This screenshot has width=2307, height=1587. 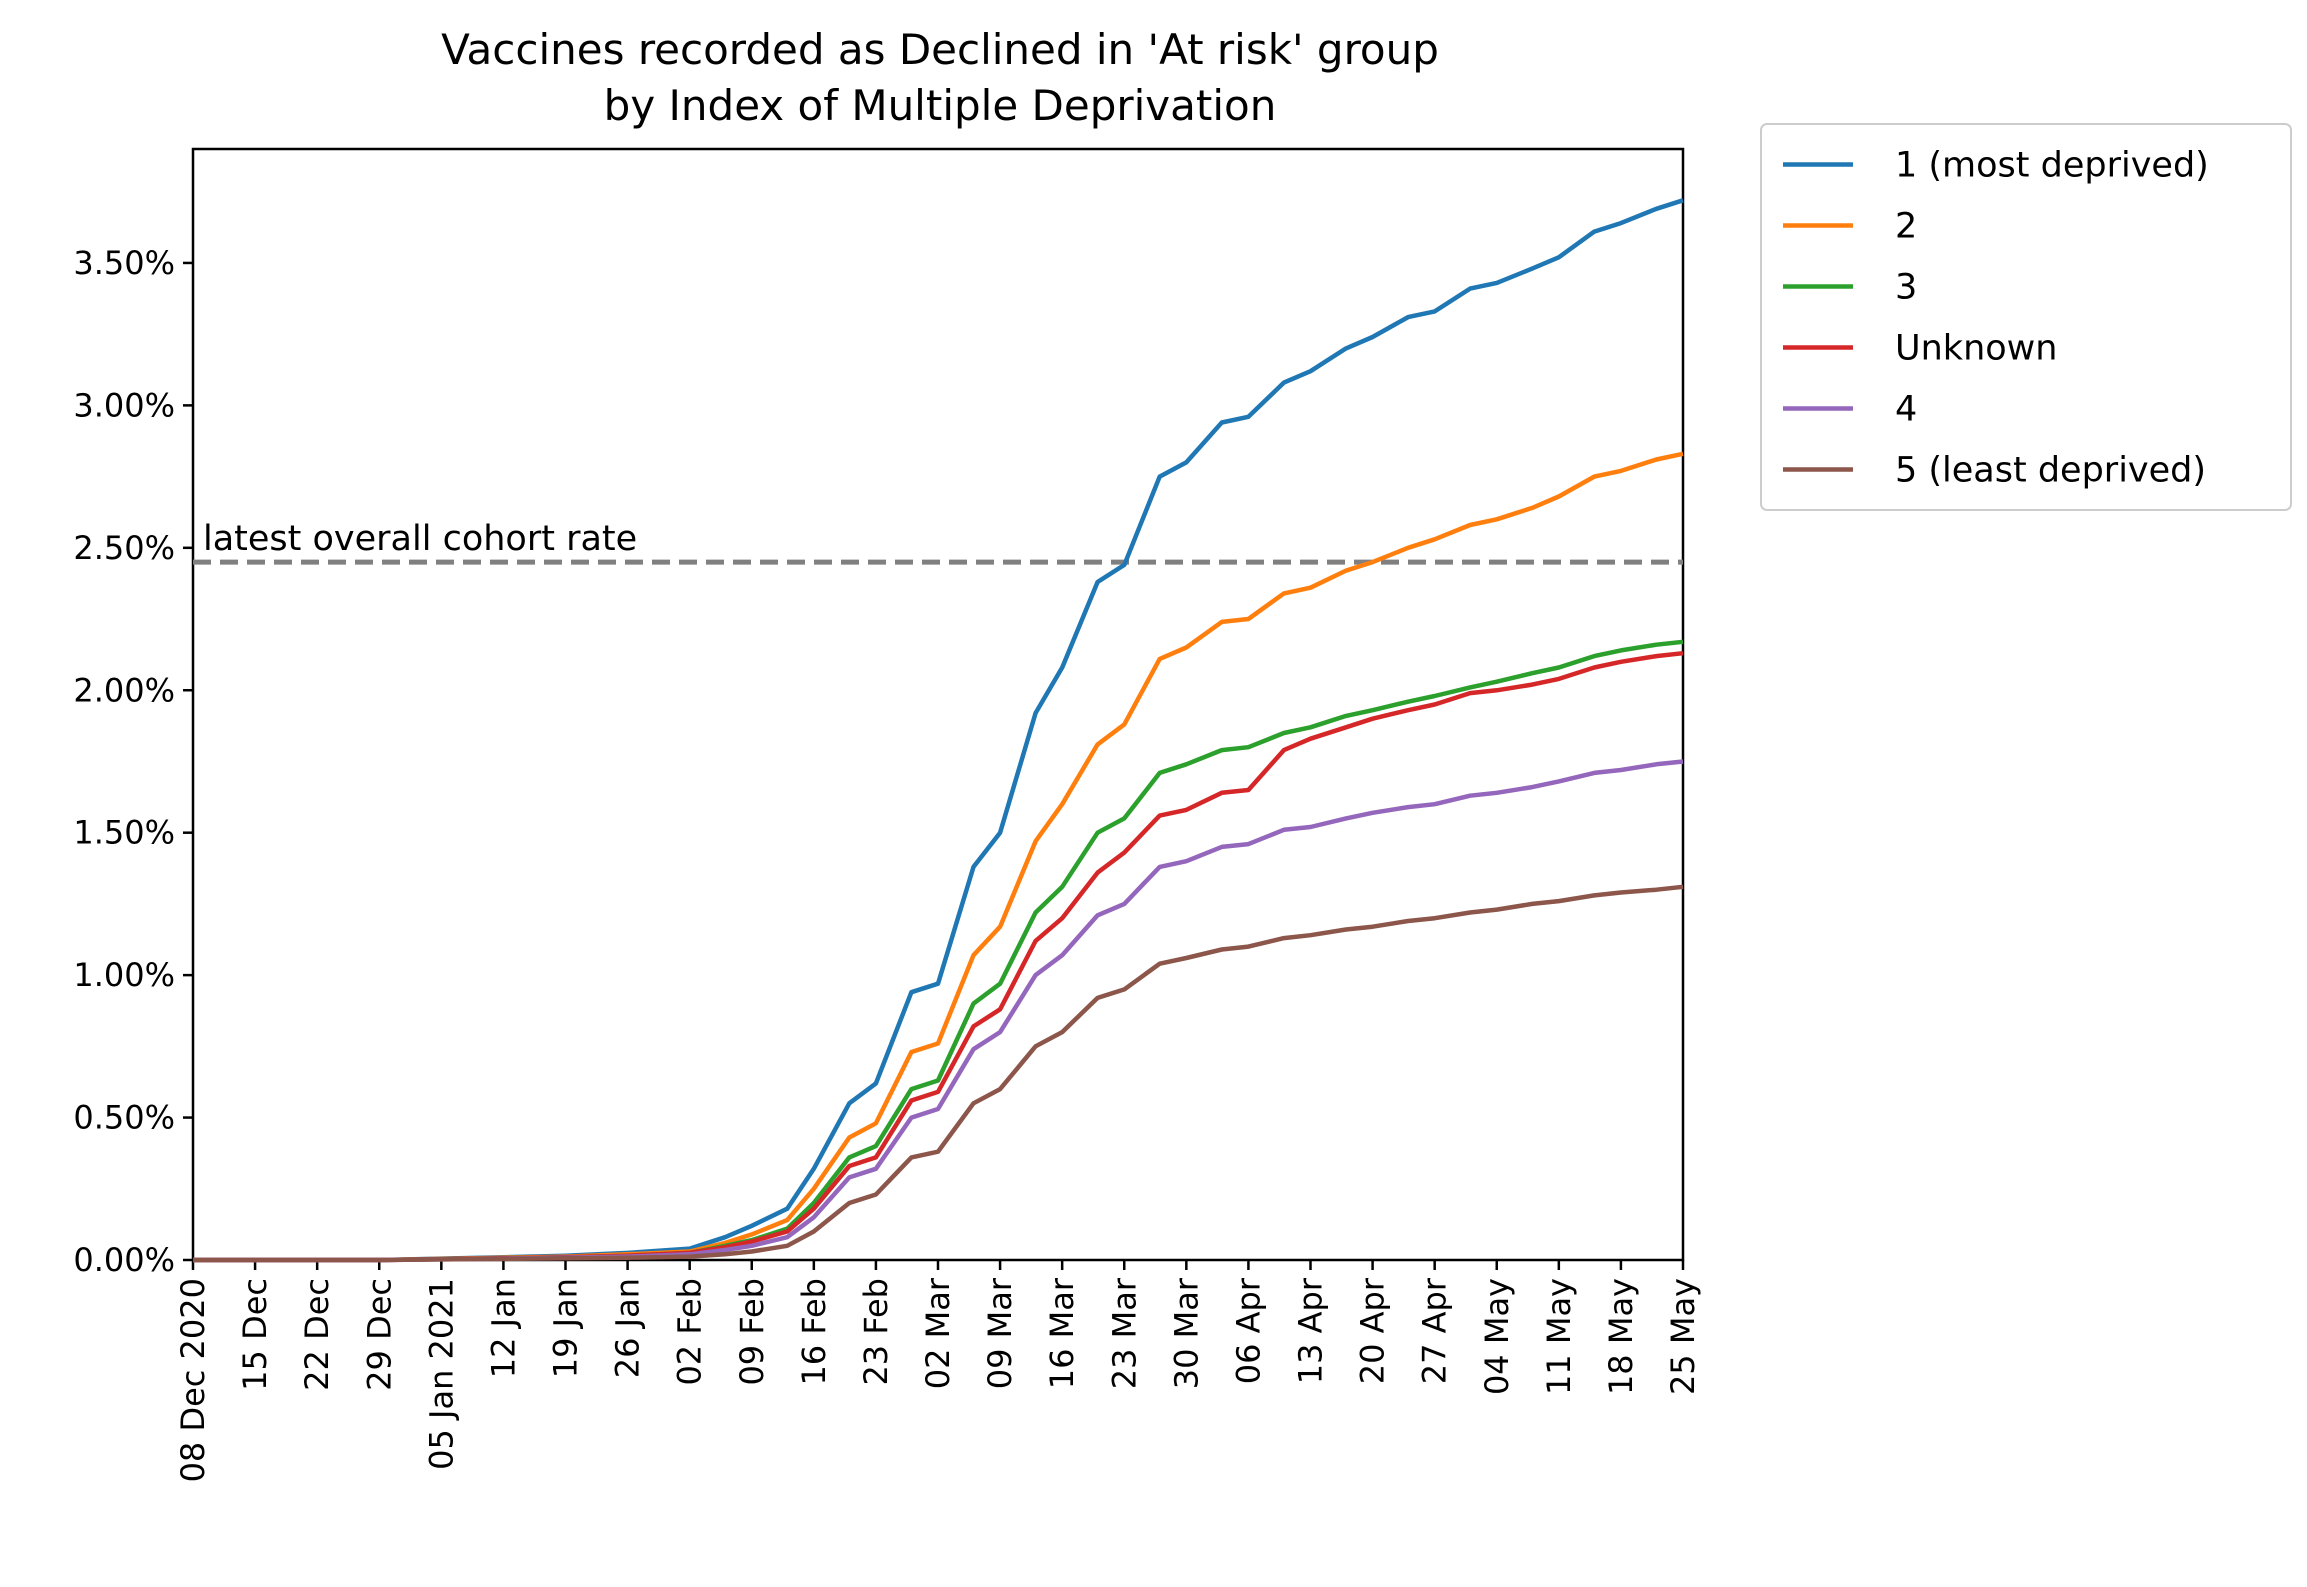 I want to click on legend-label-3: 3, so click(x=1906, y=288).